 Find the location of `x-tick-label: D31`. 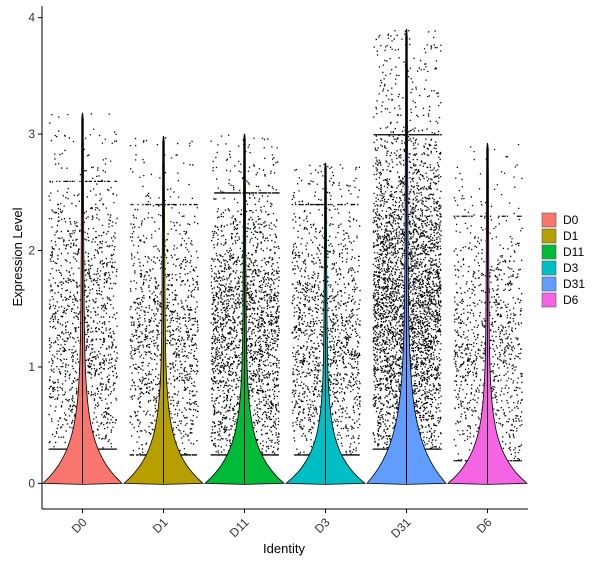

x-tick-label: D31 is located at coordinates (401, 528).